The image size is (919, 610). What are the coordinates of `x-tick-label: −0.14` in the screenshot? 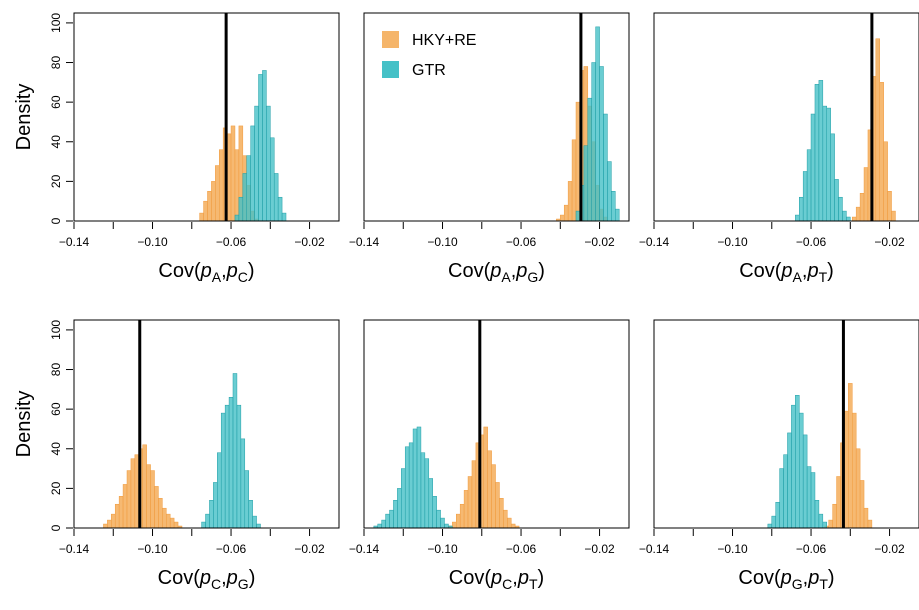 It's located at (364, 242).